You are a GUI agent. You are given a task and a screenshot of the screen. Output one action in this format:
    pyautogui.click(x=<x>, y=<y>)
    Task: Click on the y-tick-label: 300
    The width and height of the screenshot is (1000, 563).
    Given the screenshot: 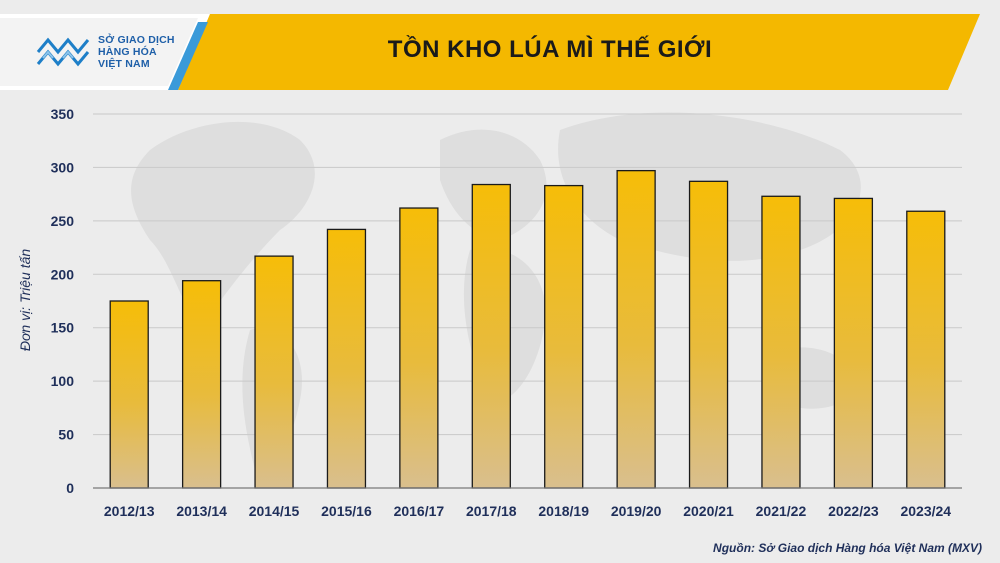 What is the action you would take?
    pyautogui.click(x=63, y=167)
    